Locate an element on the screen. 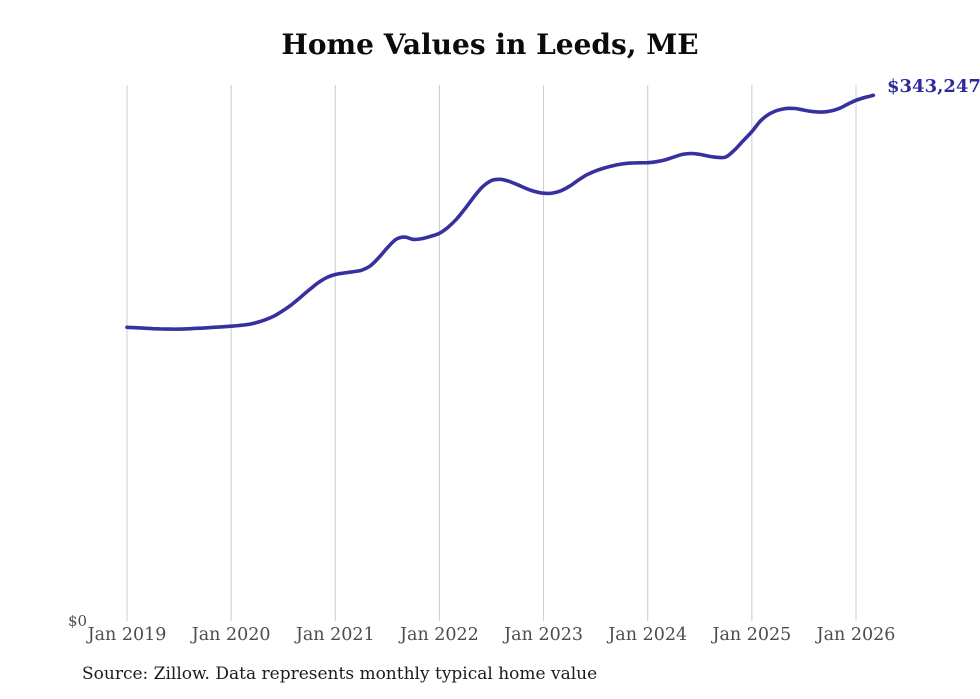 The image size is (980, 699). x-tick-label: Jan 2021 is located at coordinates (334, 635).